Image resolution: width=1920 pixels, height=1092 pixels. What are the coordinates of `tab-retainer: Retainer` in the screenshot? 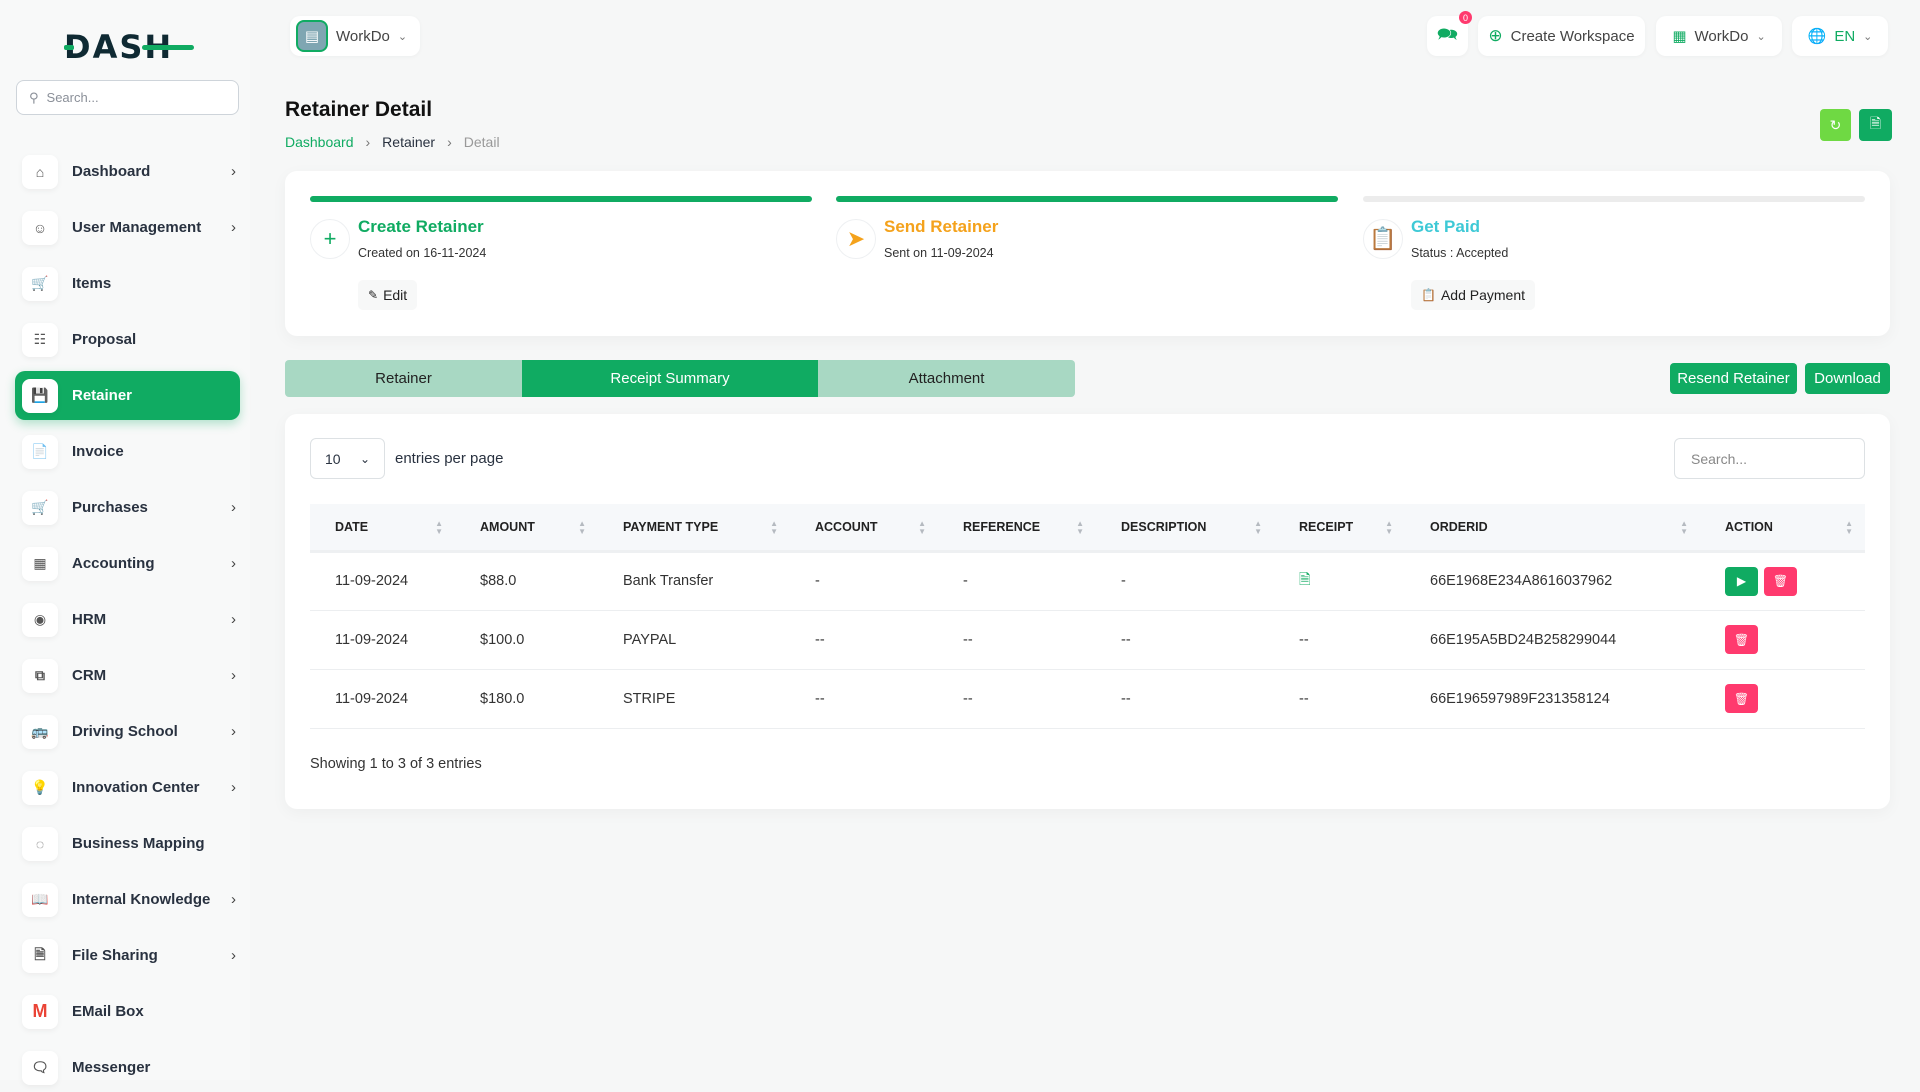 It's located at (403, 378).